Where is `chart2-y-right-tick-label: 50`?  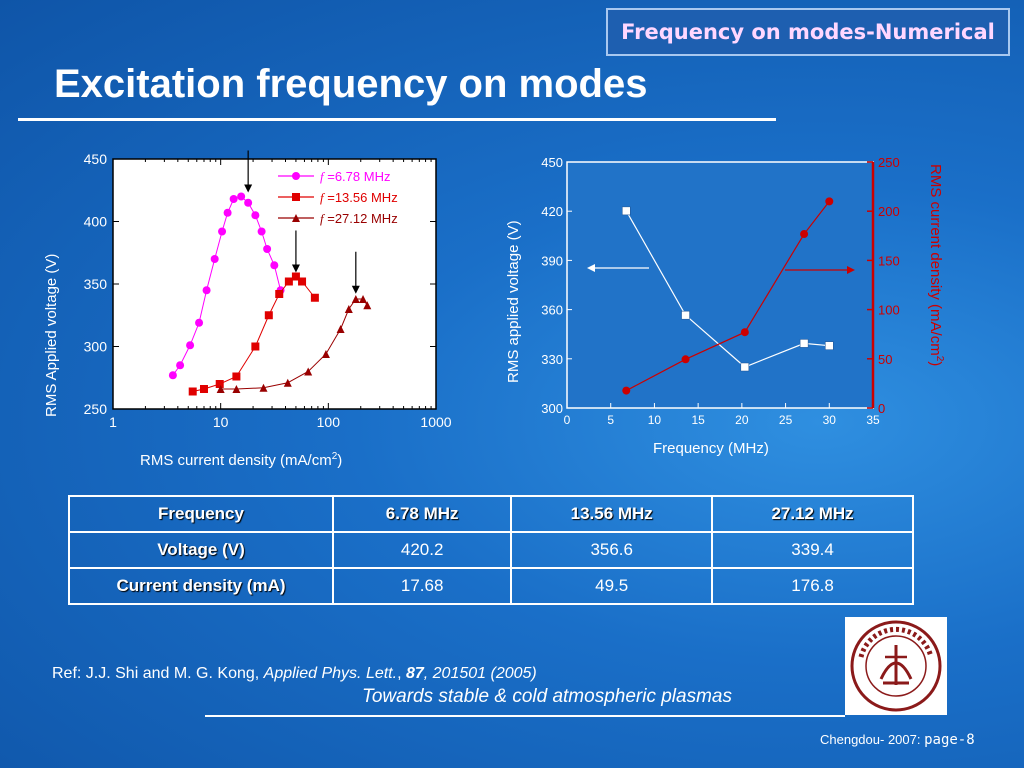 chart2-y-right-tick-label: 50 is located at coordinates (885, 359).